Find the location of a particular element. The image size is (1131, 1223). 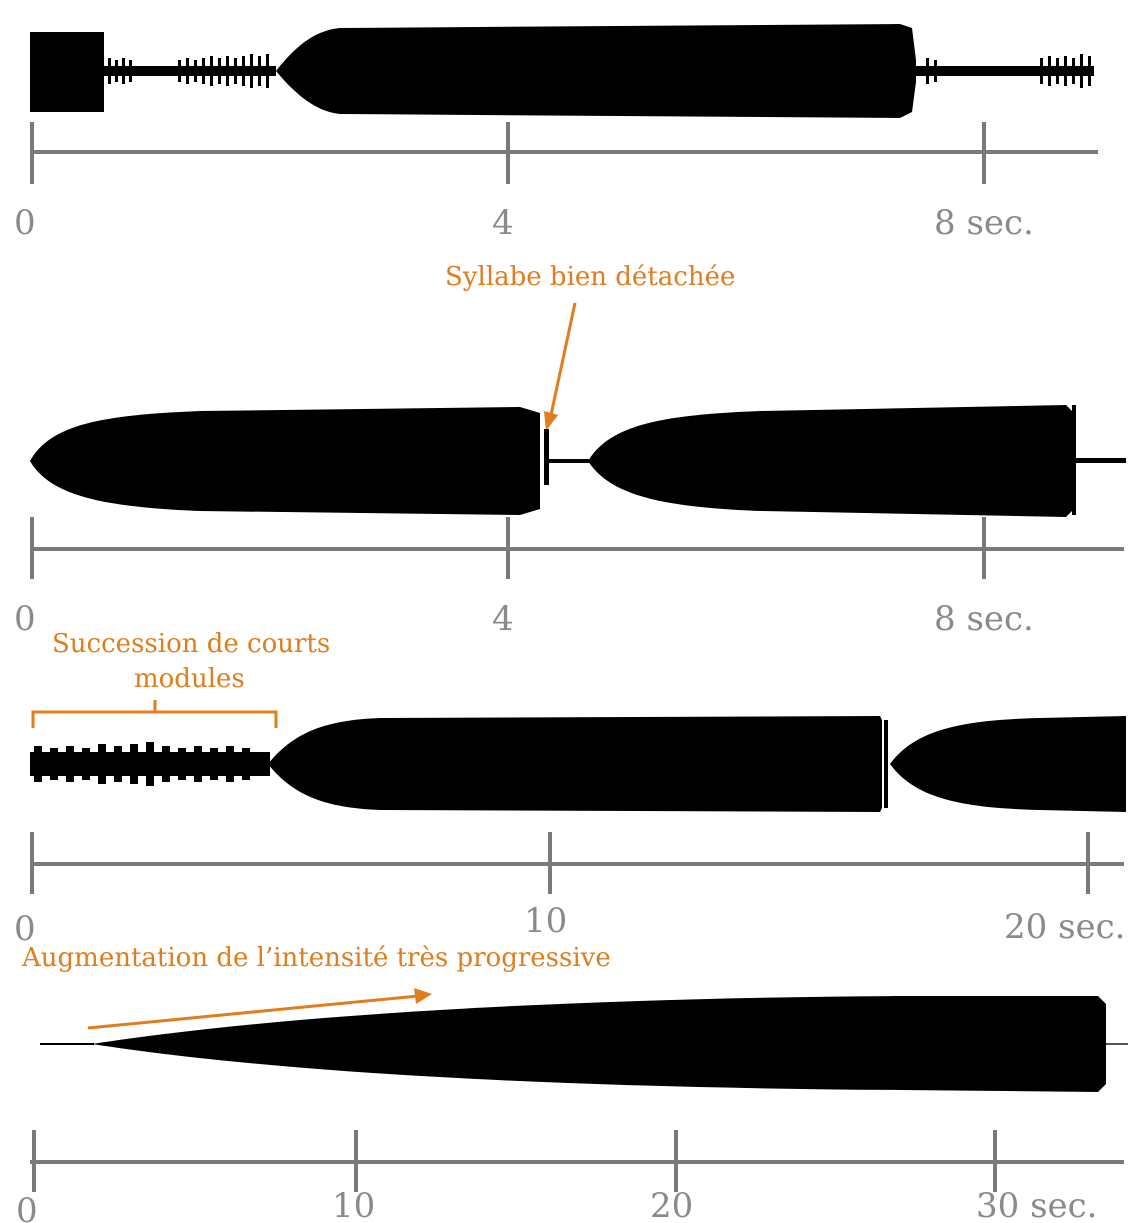

annotation-succession-line1: Succession de courts is located at coordinates (191, 644).